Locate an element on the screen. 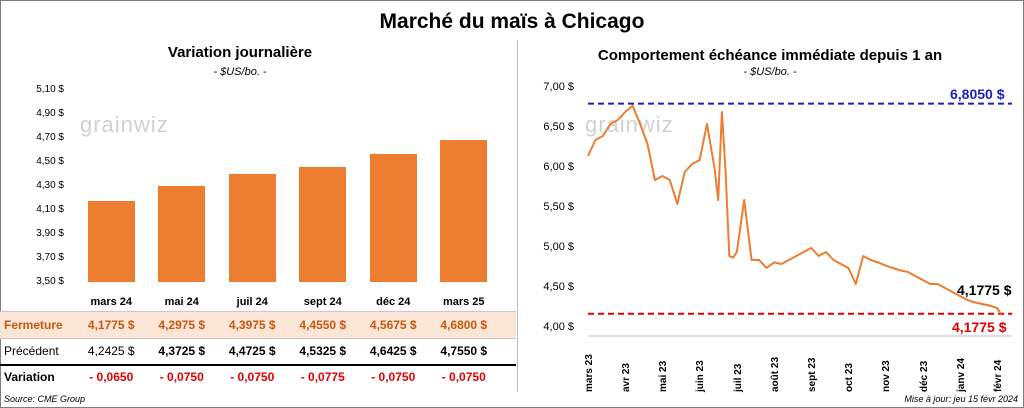 The width and height of the screenshot is (1024, 408). precedent-cell: 4,2425 $ is located at coordinates (111, 351).